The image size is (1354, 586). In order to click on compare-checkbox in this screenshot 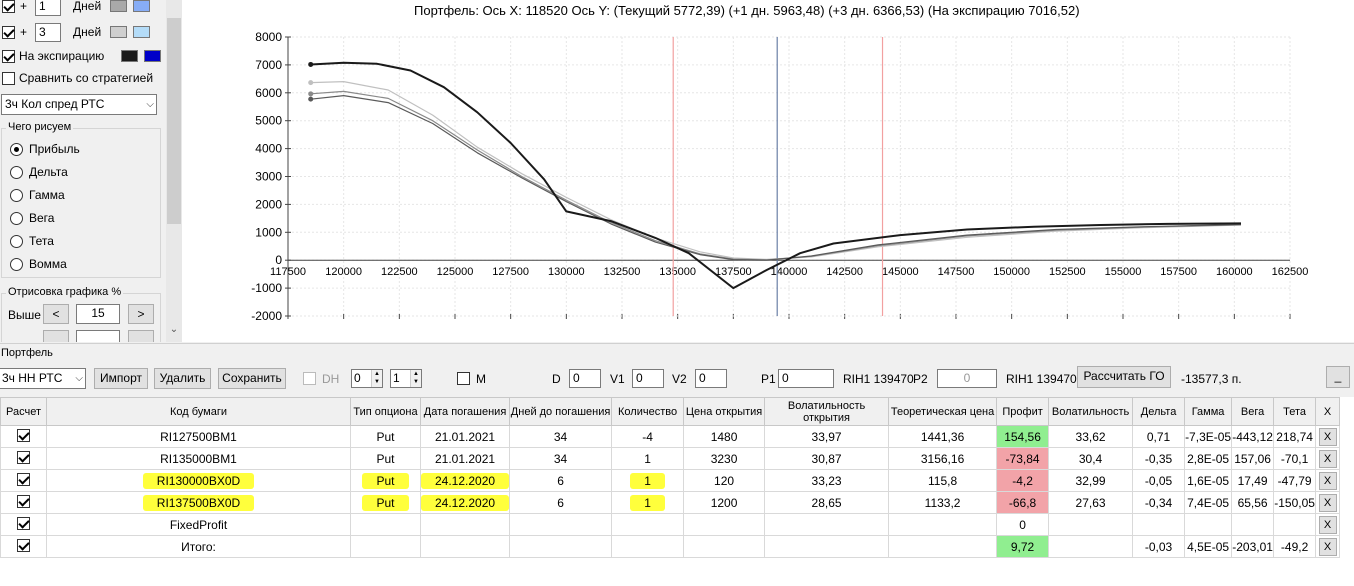, I will do `click(8, 78)`.